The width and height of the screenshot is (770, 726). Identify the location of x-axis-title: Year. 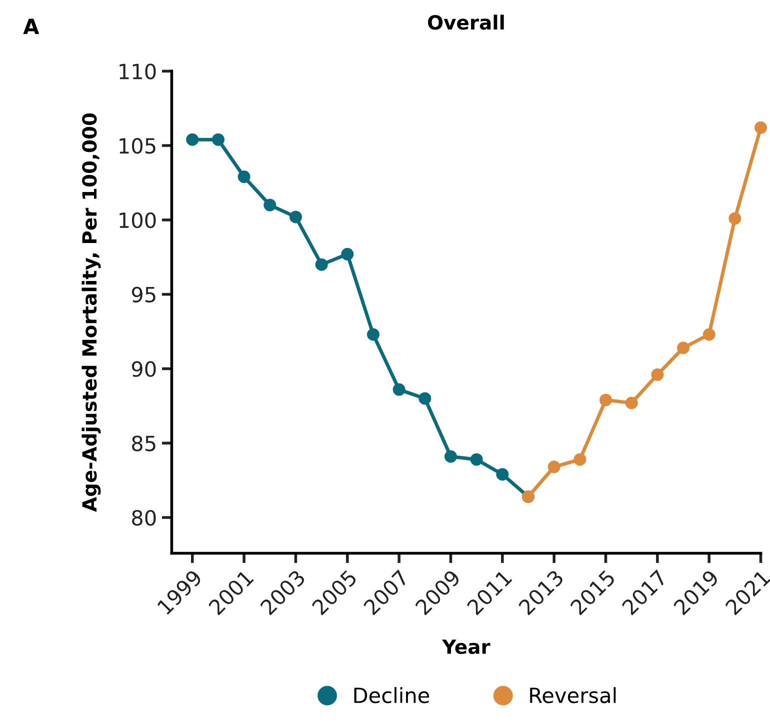
(466, 647).